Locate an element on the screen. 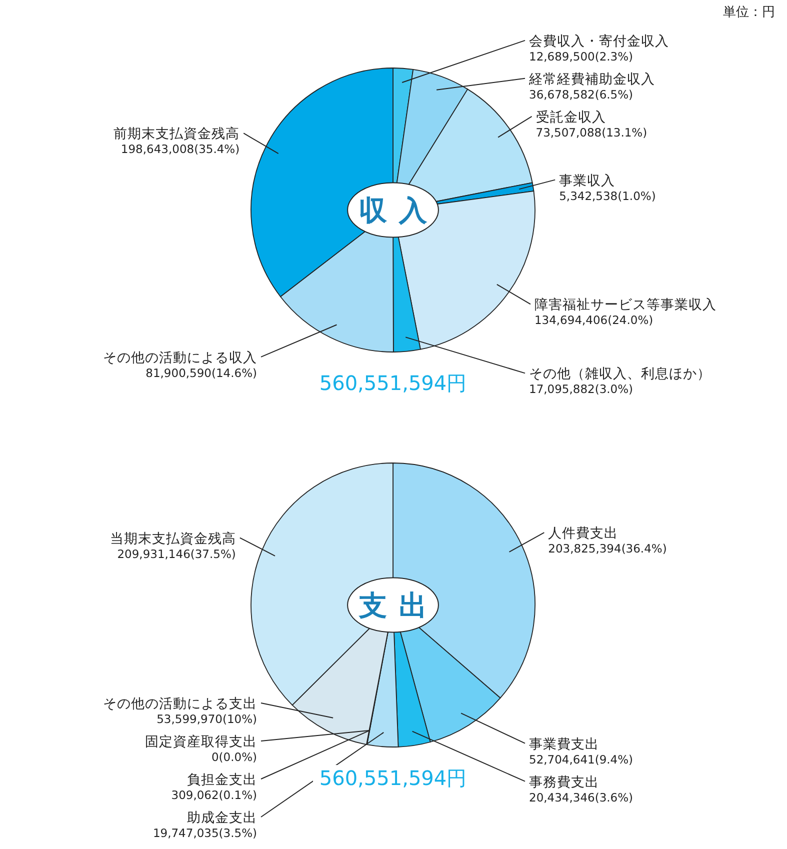  data-label: 198,643,008(35.4%) is located at coordinates (180, 149).